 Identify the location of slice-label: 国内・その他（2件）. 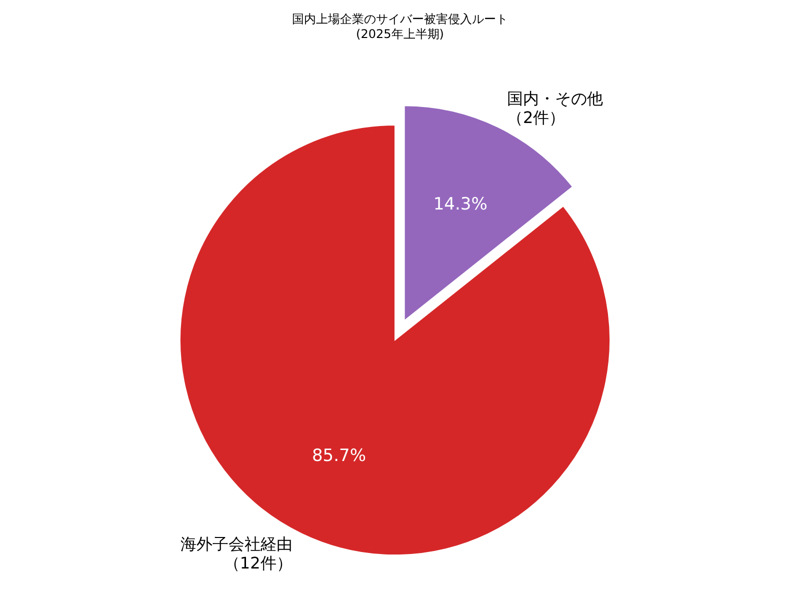
(555, 107).